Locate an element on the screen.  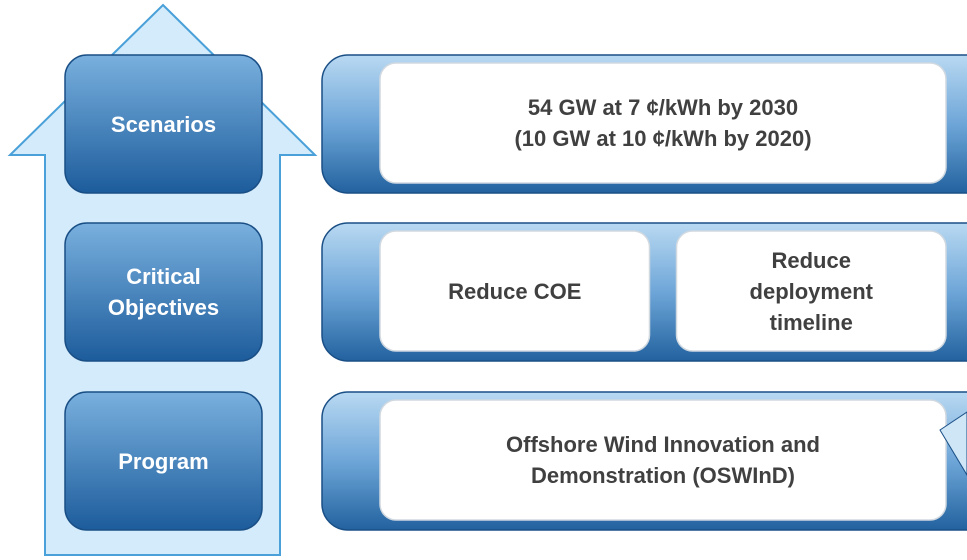
level-label: Critical Objectives is located at coordinates (163, 292).